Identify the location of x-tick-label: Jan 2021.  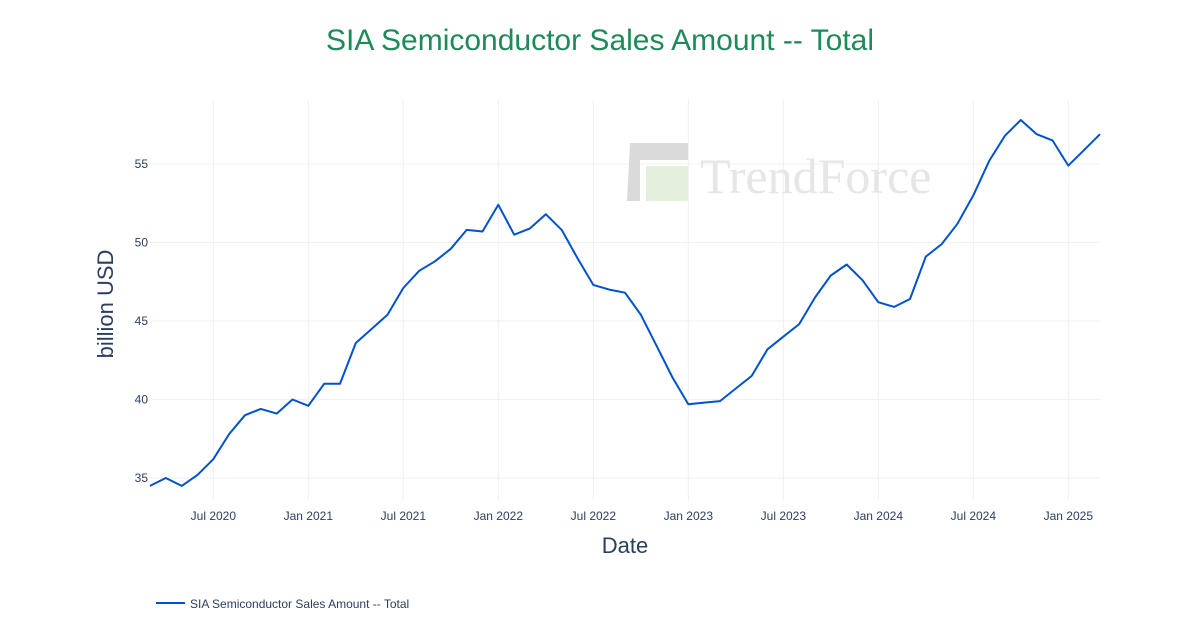
(309, 516).